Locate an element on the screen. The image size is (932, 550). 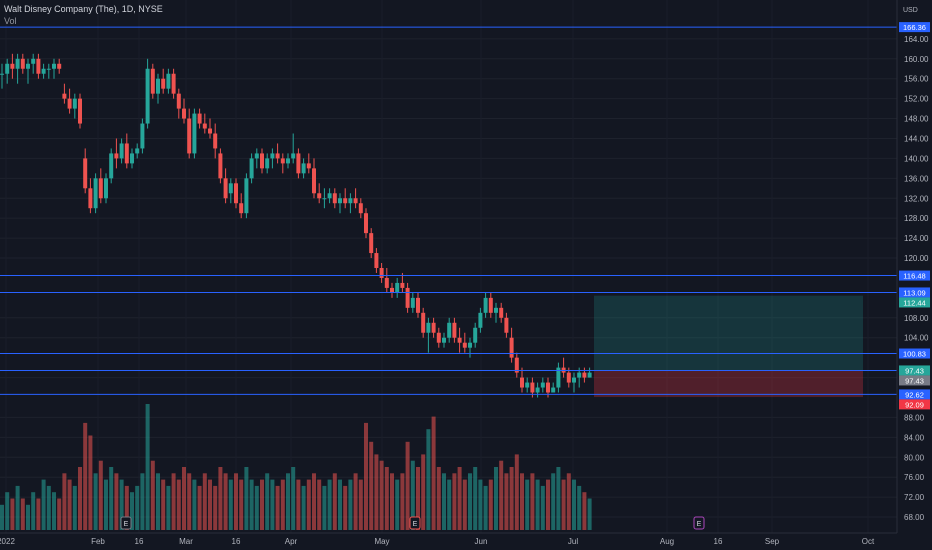
price-label: 97.43 is located at coordinates (914, 370).